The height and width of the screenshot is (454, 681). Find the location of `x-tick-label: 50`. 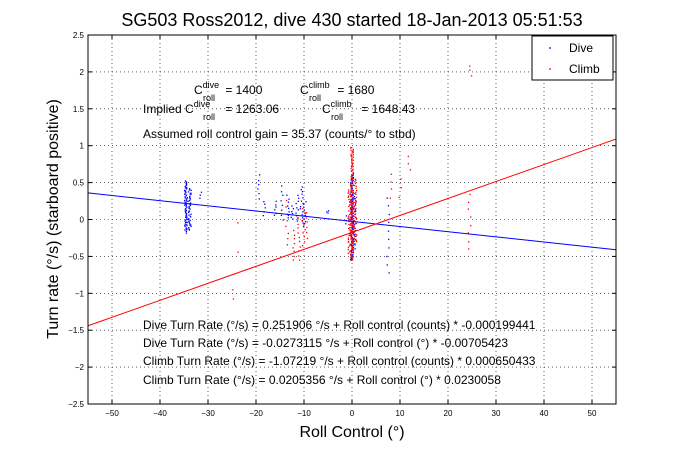

x-tick-label: 50 is located at coordinates (592, 413).